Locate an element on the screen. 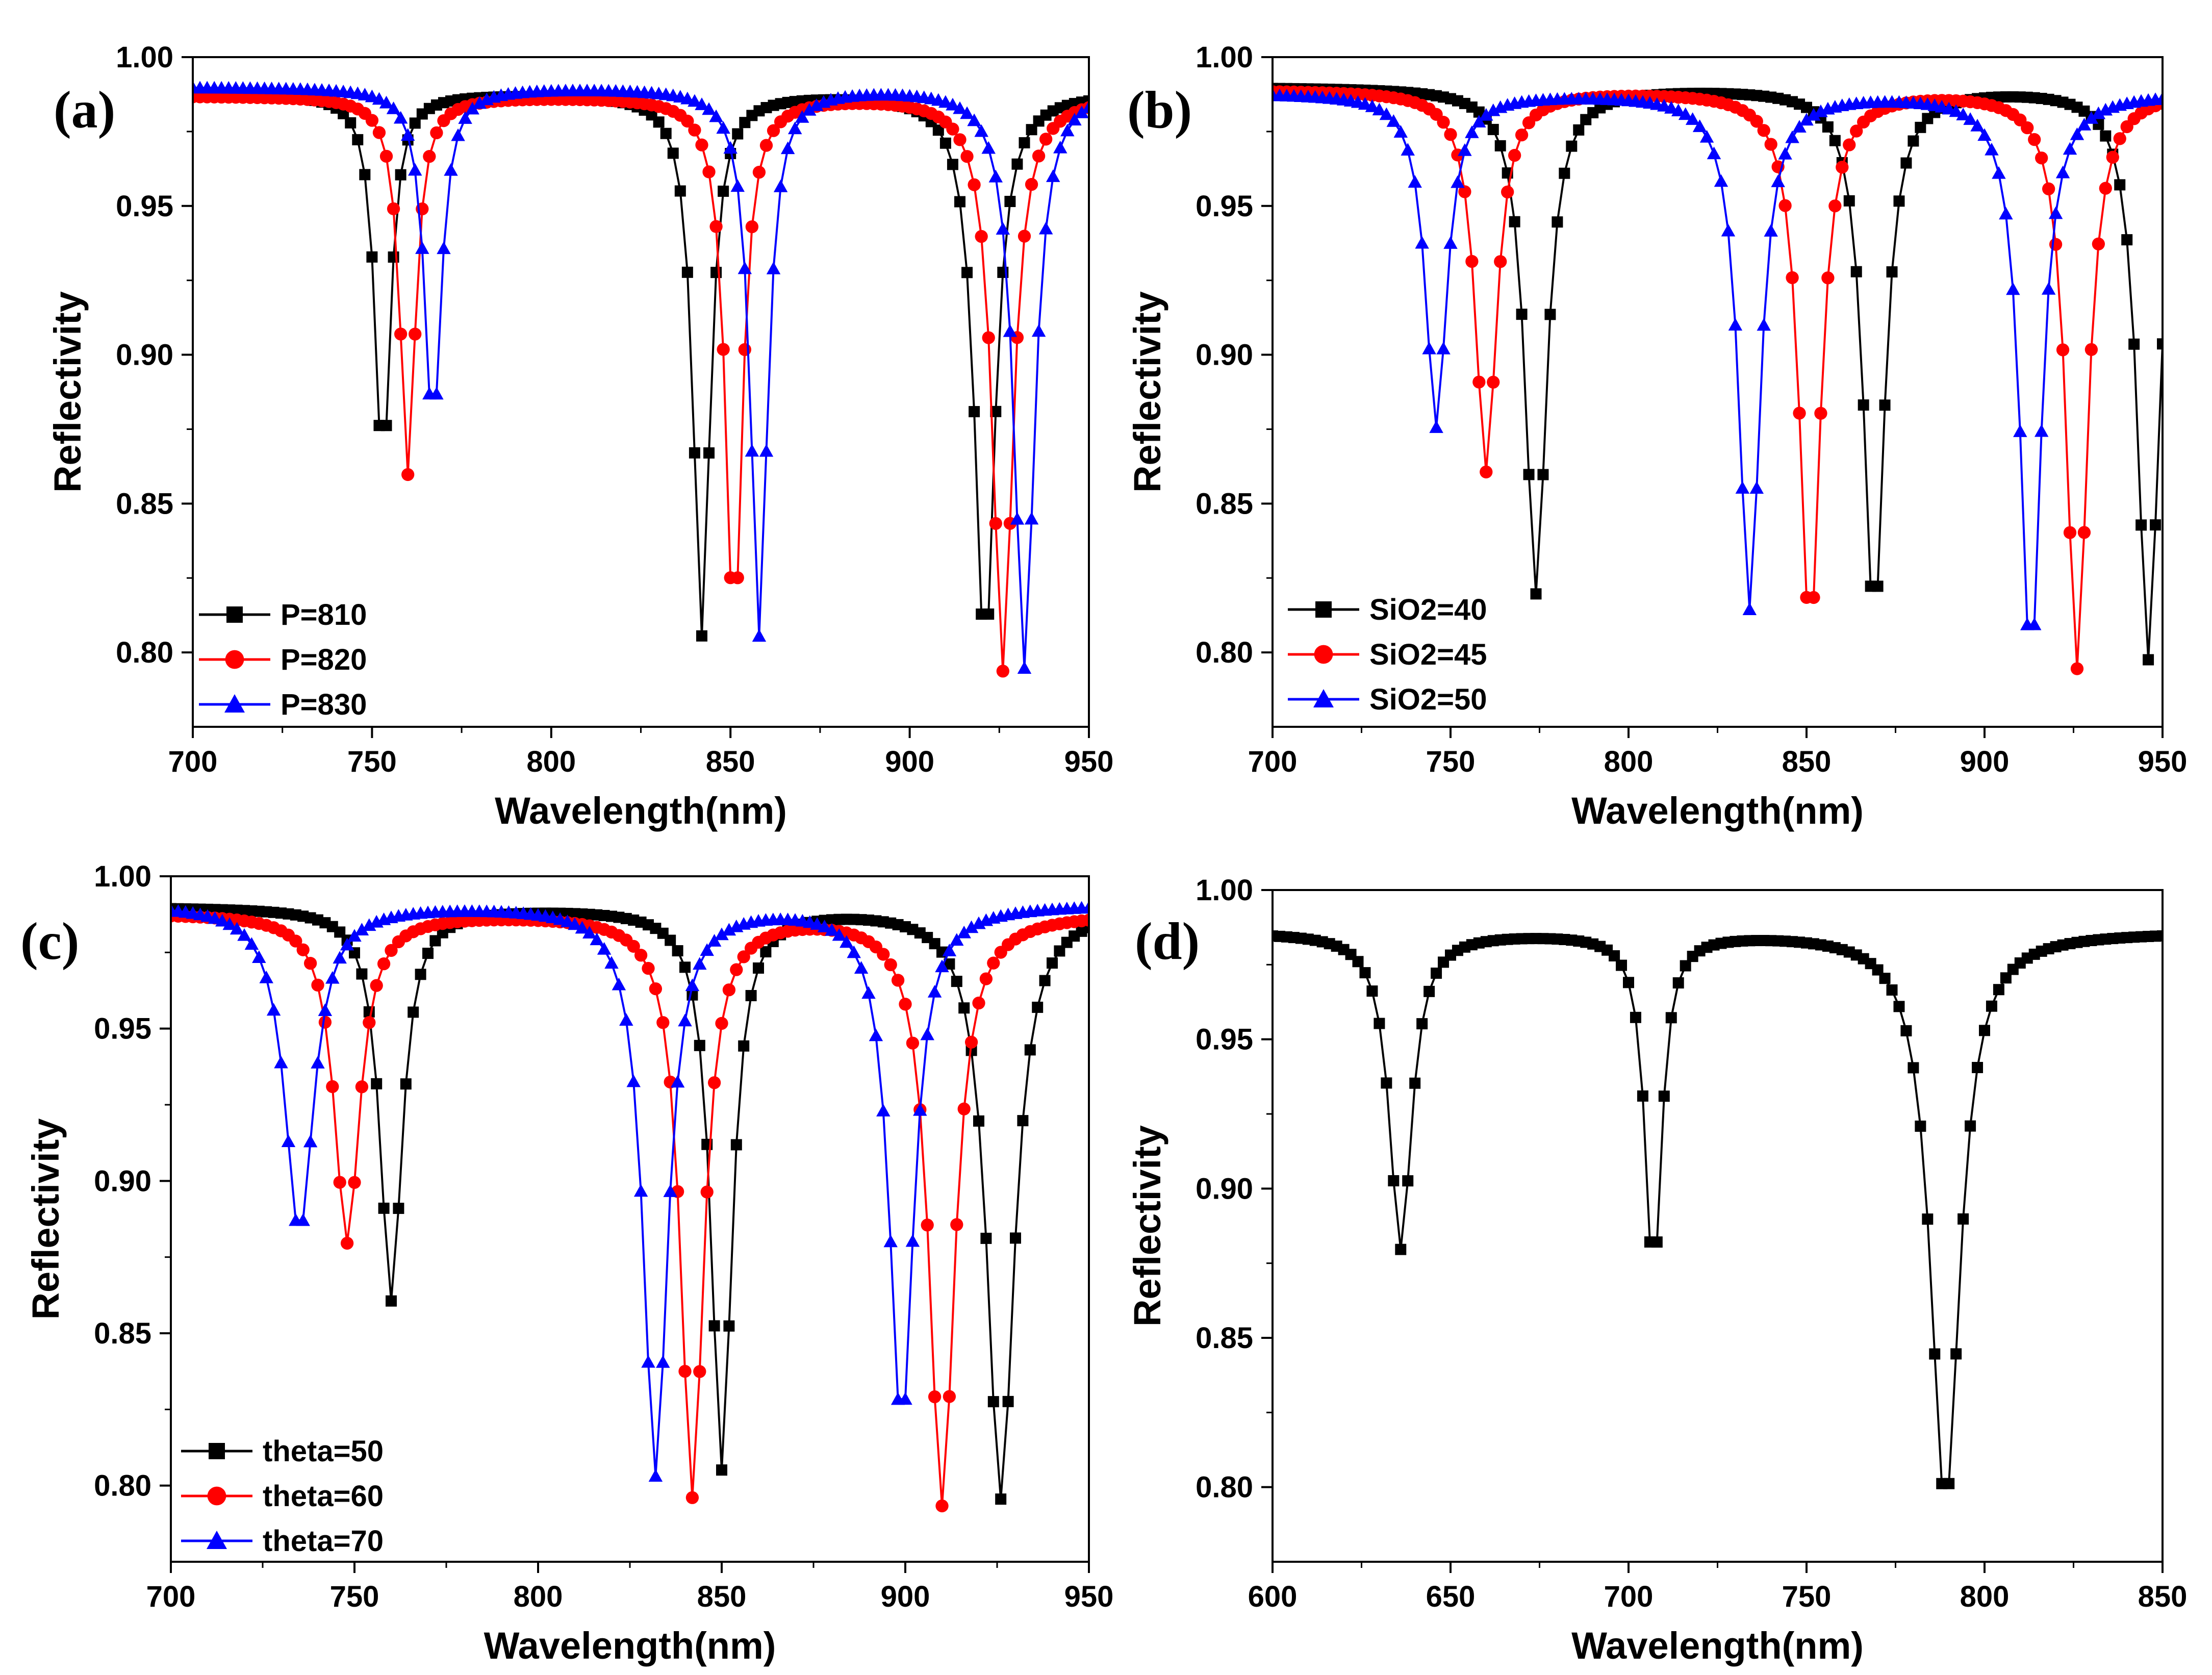  x-tick-label: 600 is located at coordinates (1273, 1596).